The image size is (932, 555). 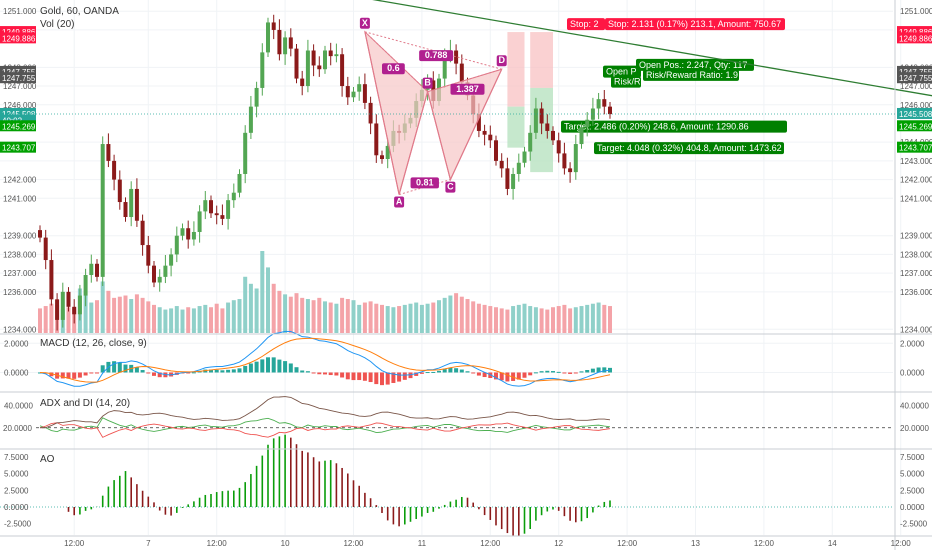 What do you see at coordinates (16, 372) in the screenshot?
I see `macd-left-tick-label: 0.0000` at bounding box center [16, 372].